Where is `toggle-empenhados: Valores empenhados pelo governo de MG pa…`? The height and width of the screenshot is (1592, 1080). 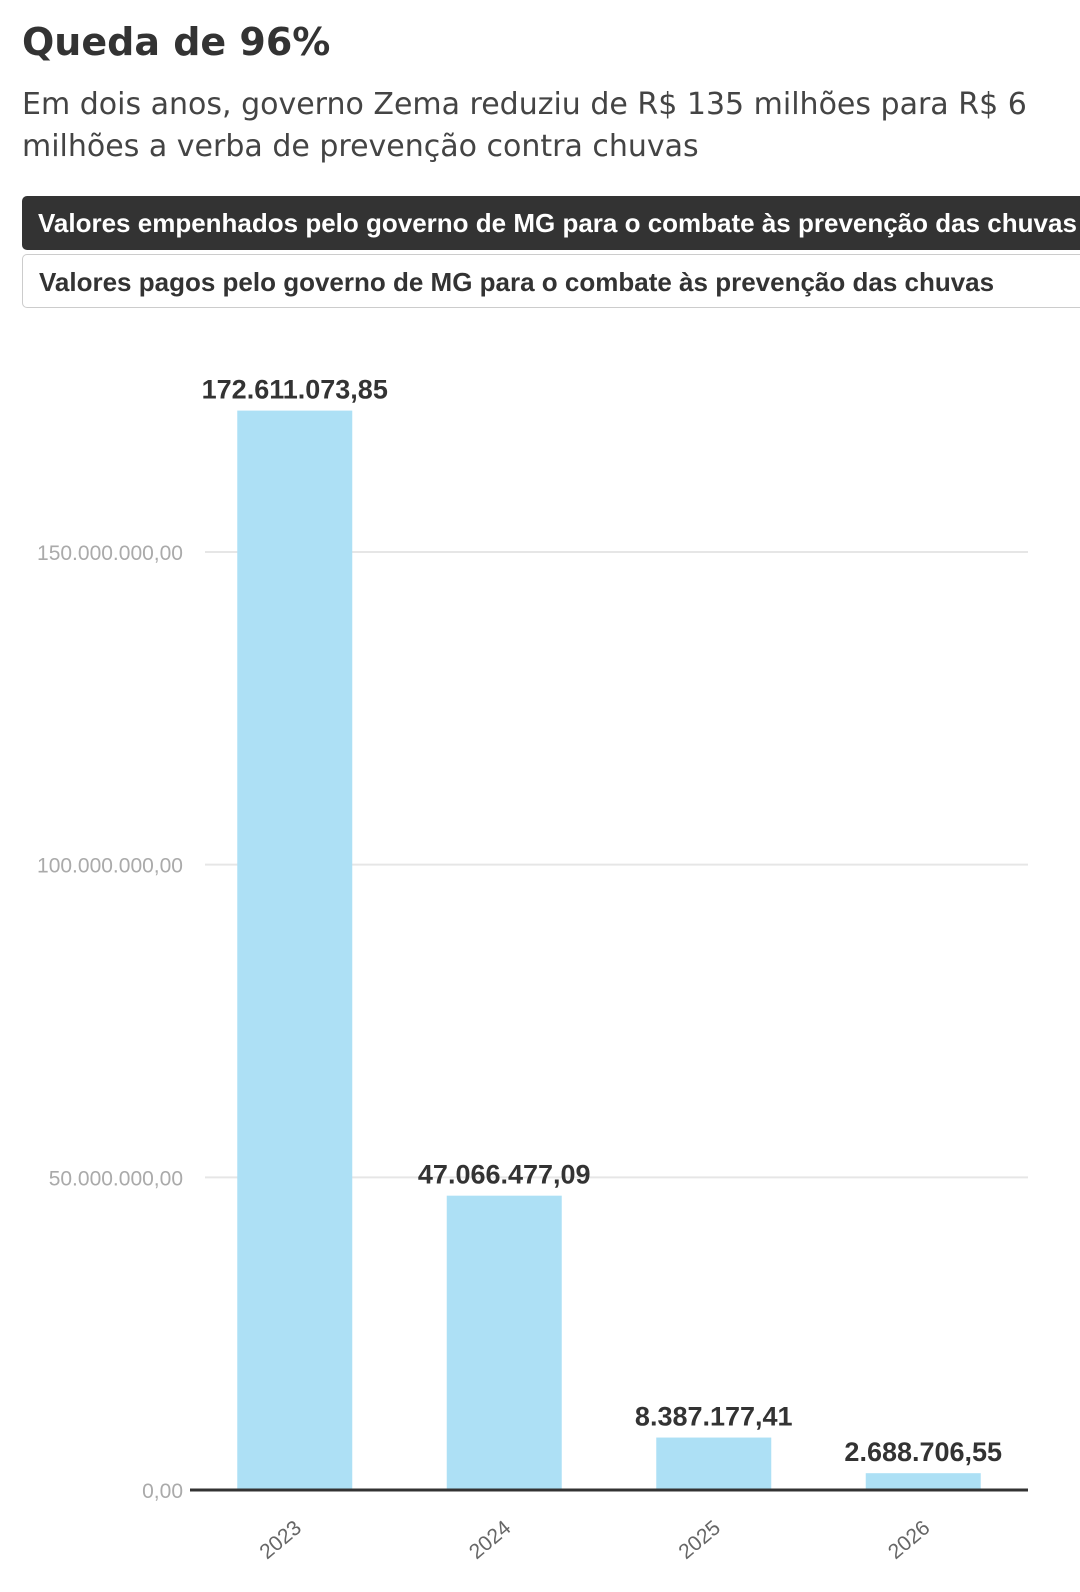 toggle-empenhados: Valores empenhados pelo governo de MG pa… is located at coordinates (551, 223).